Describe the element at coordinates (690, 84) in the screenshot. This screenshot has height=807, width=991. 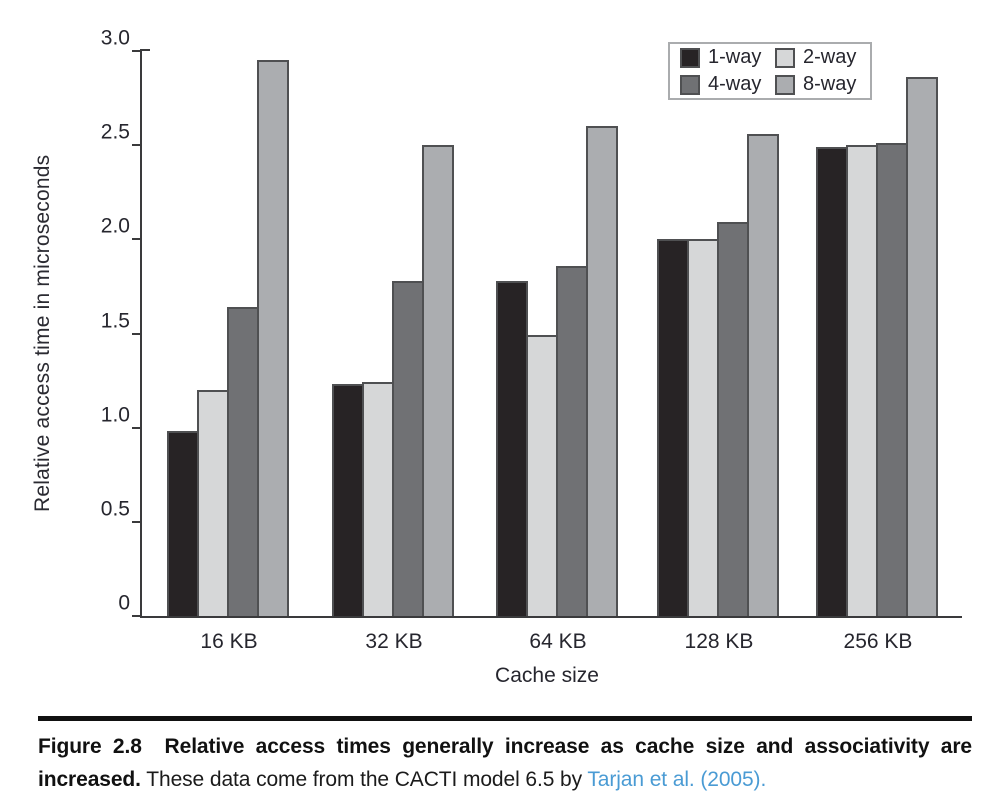
I see `legend-swatch-4-way` at that location.